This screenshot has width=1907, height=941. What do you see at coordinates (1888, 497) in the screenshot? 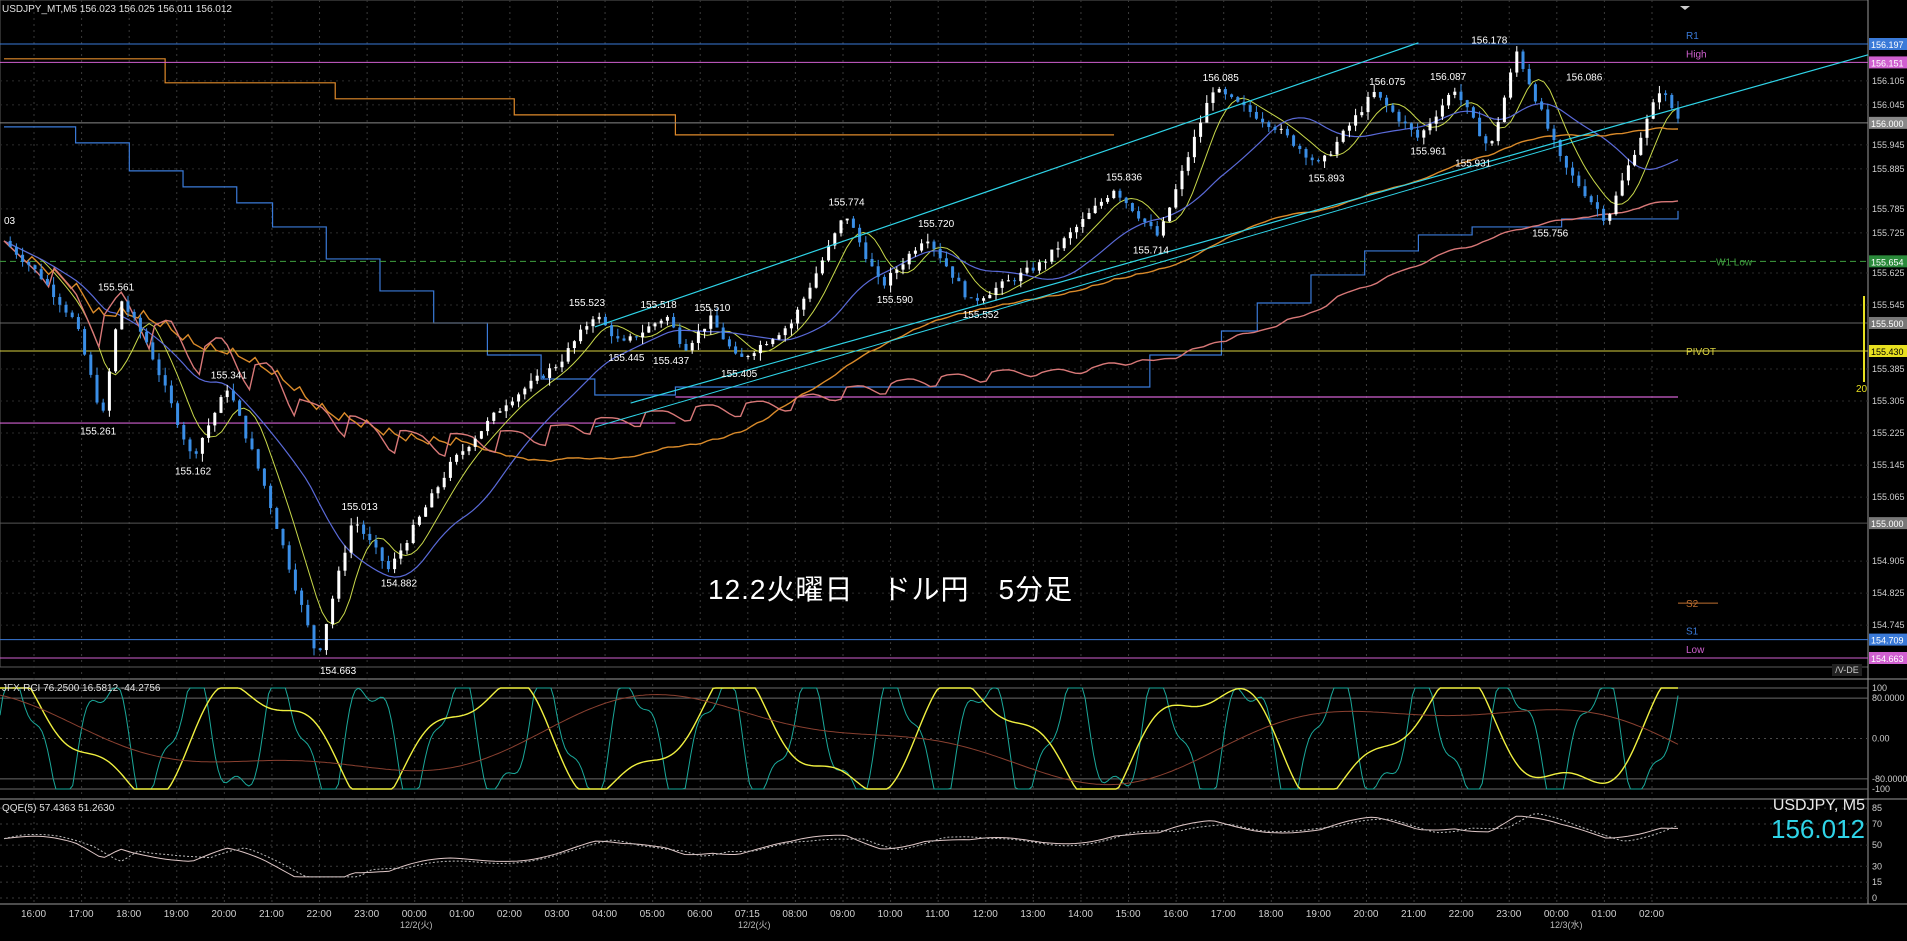
I see `price-tick-label: 155.065` at bounding box center [1888, 497].